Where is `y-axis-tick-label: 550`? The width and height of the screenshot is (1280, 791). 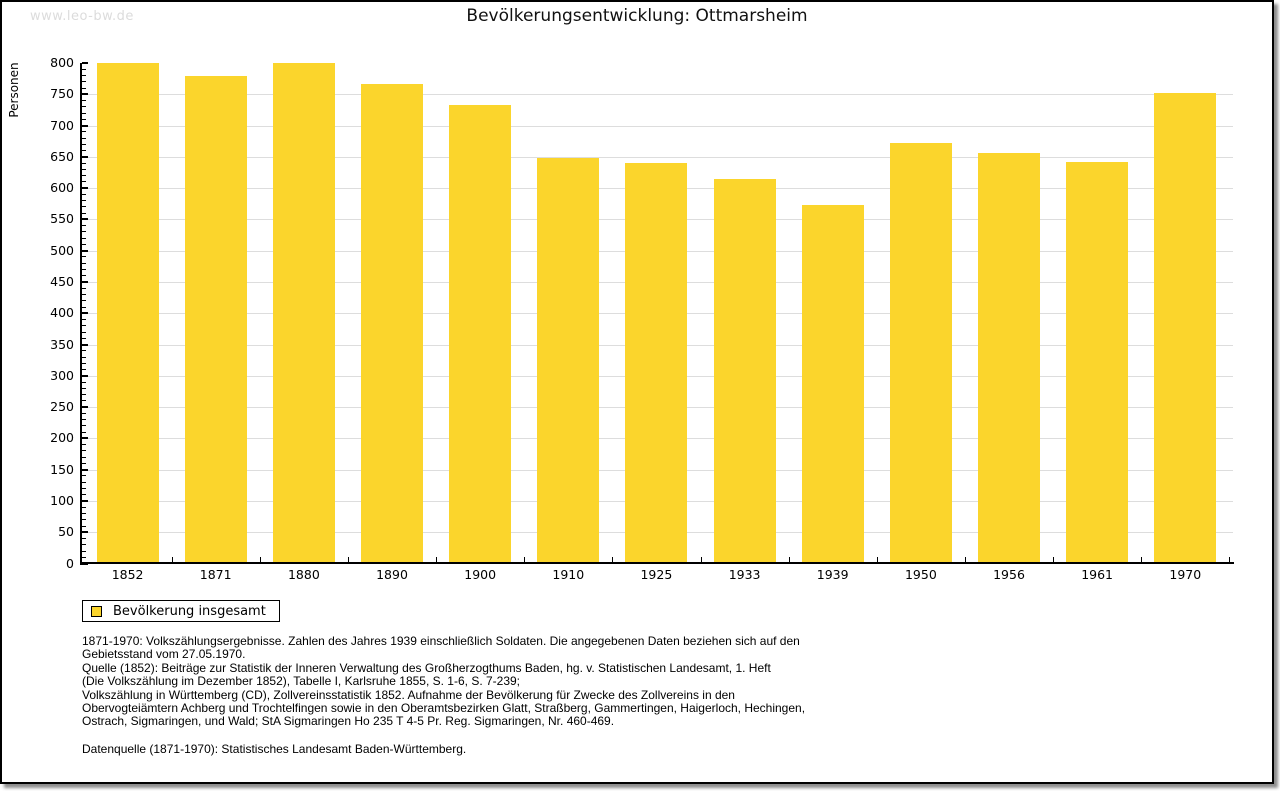 y-axis-tick-label: 550 is located at coordinates (62, 219).